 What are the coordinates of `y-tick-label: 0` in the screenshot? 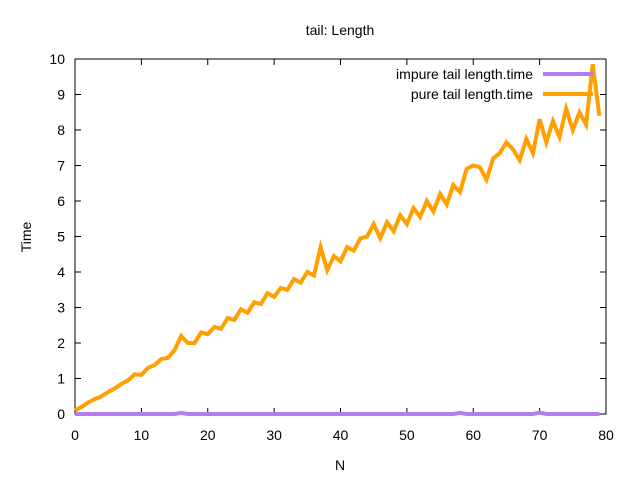 It's located at (61, 414).